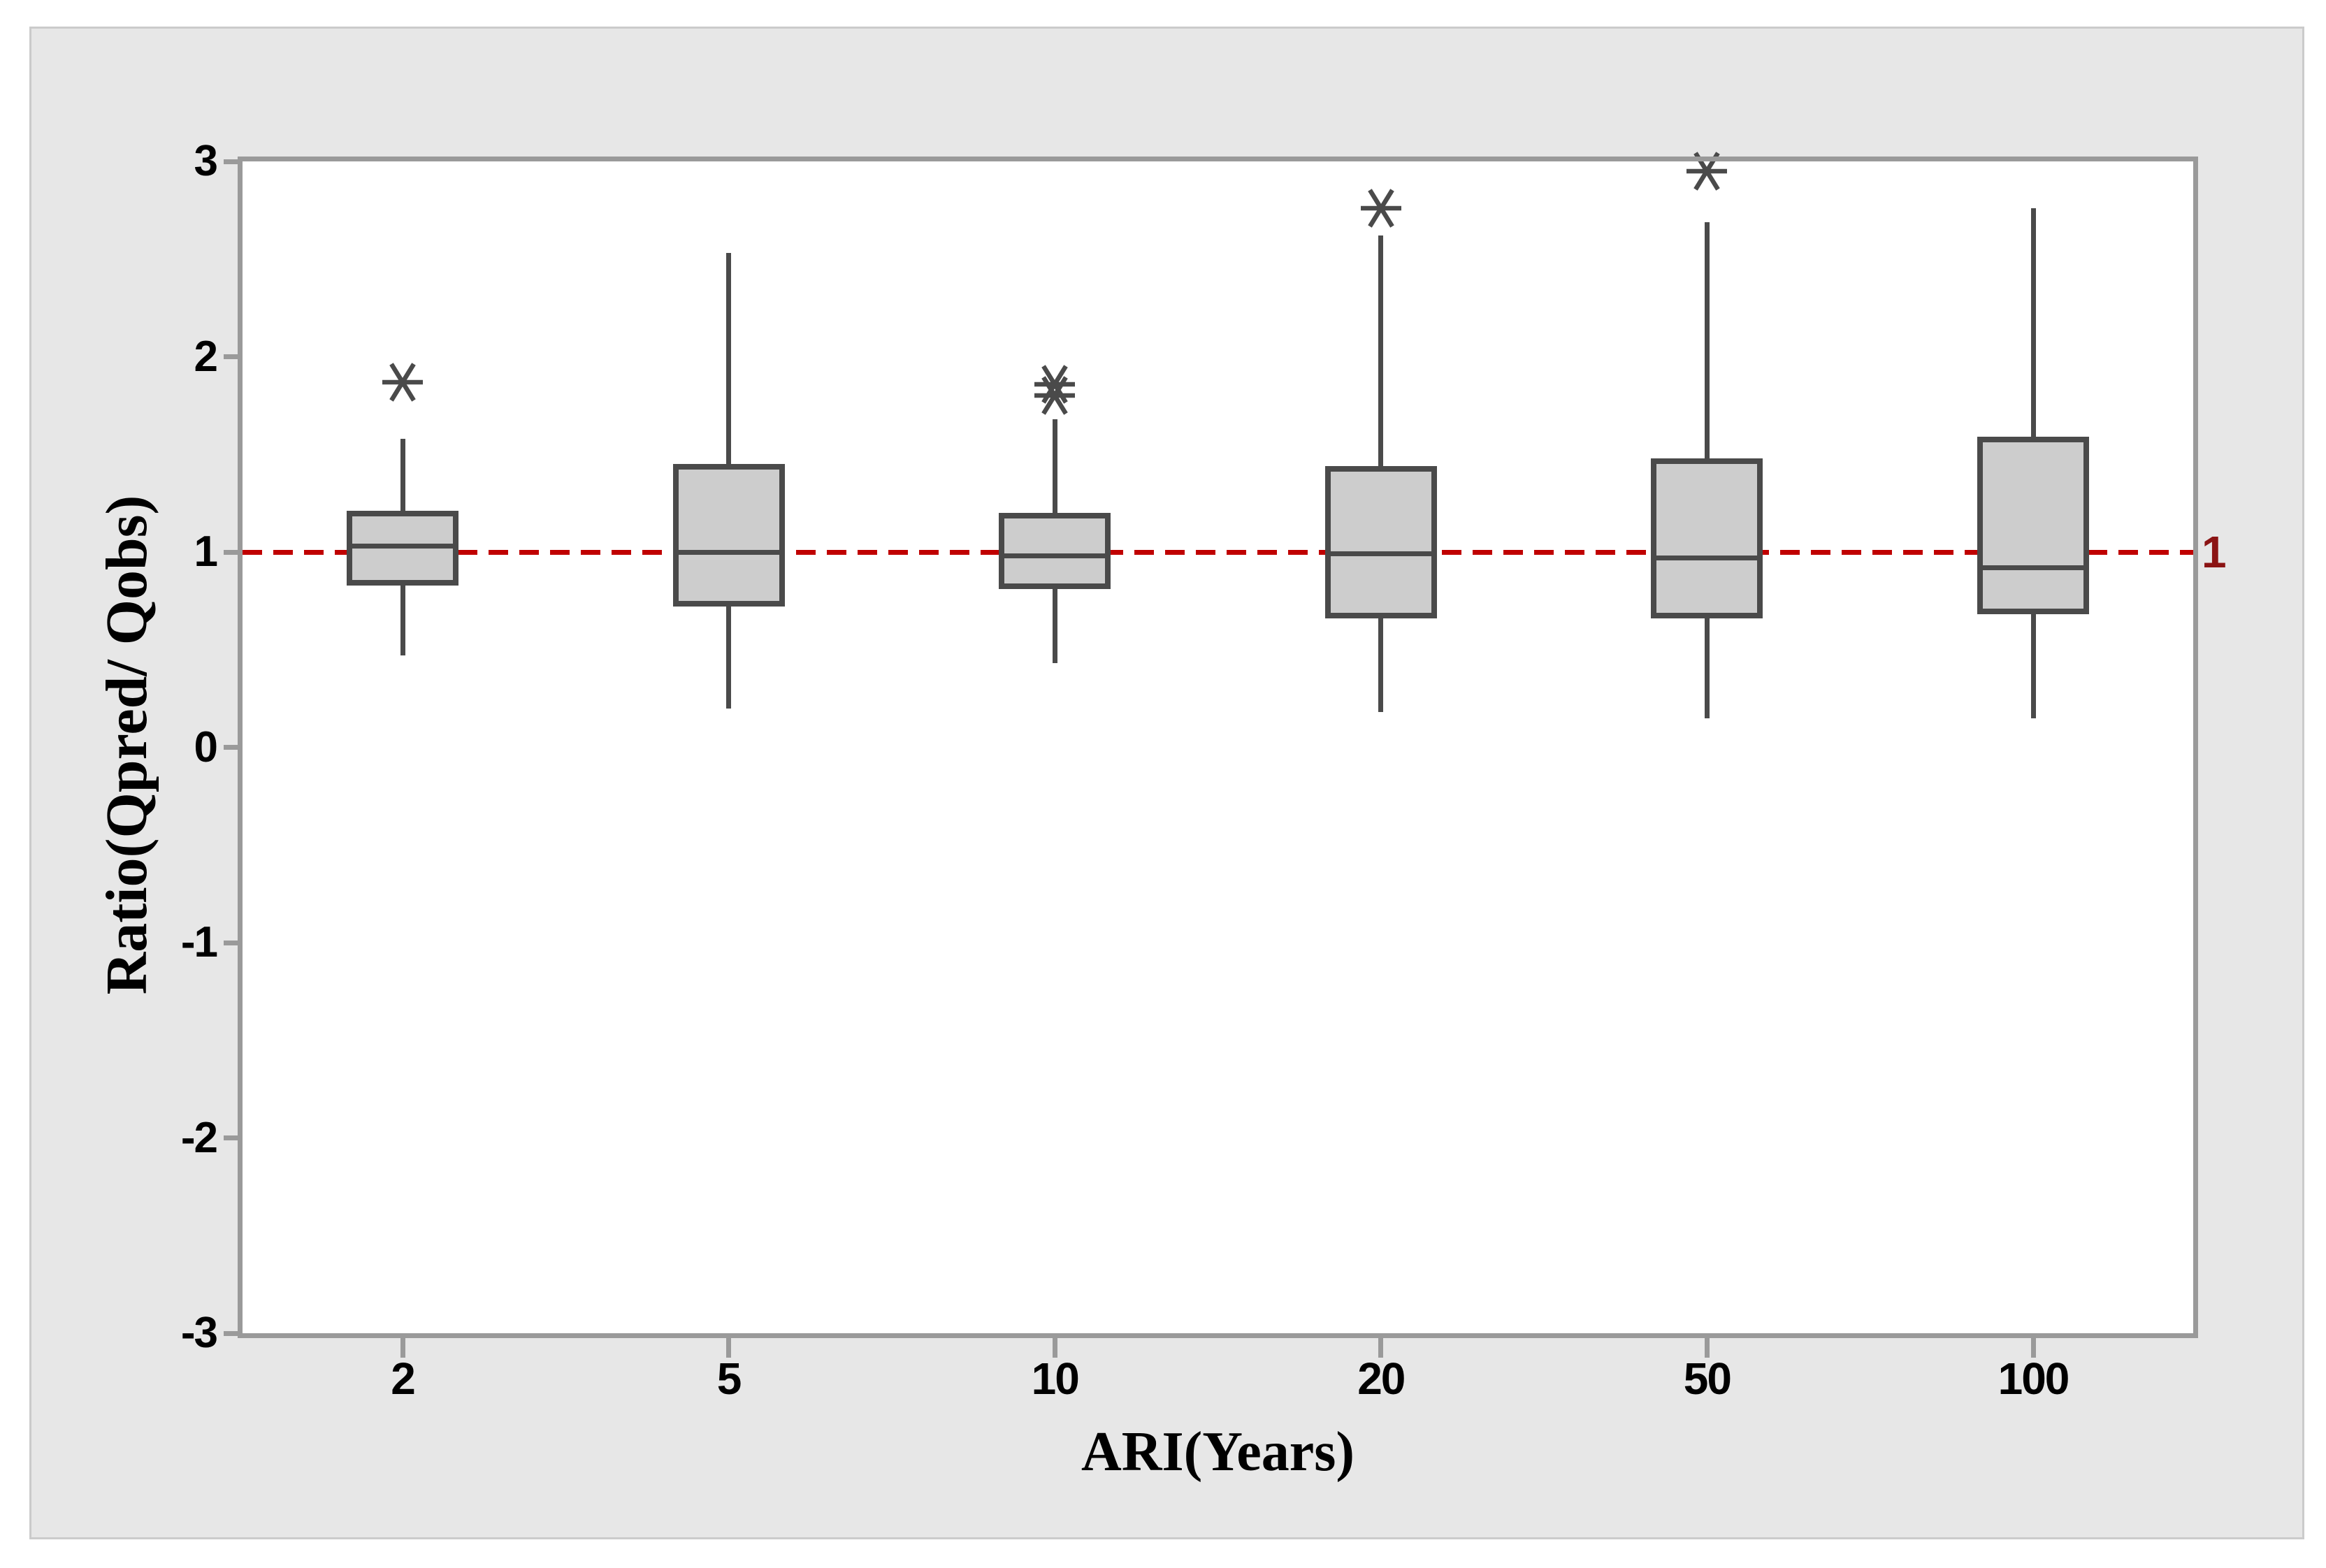  I want to click on y-tick-label: -3, so click(199, 1333).